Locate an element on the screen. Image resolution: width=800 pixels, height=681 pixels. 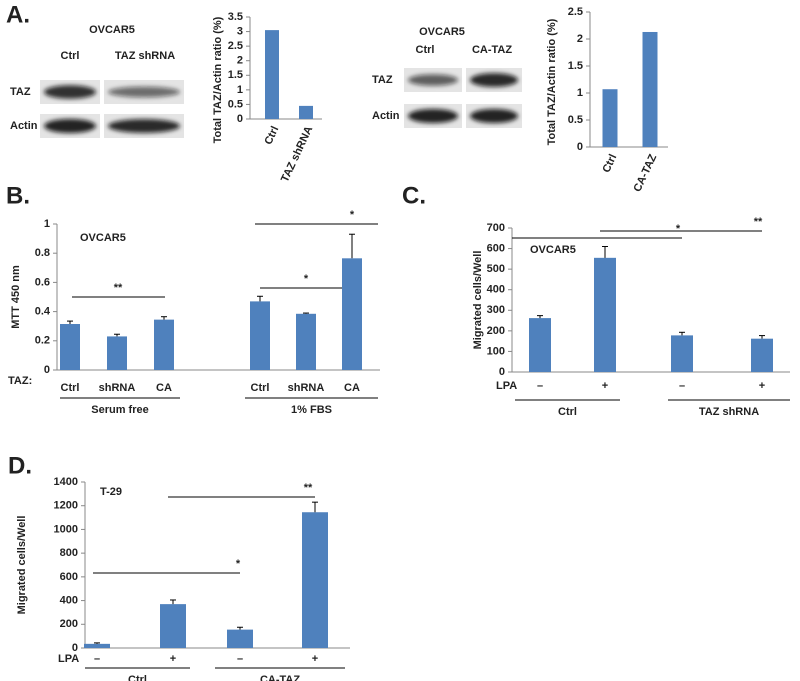
y-tick-label: 0.8 is located at coordinates (42, 253).